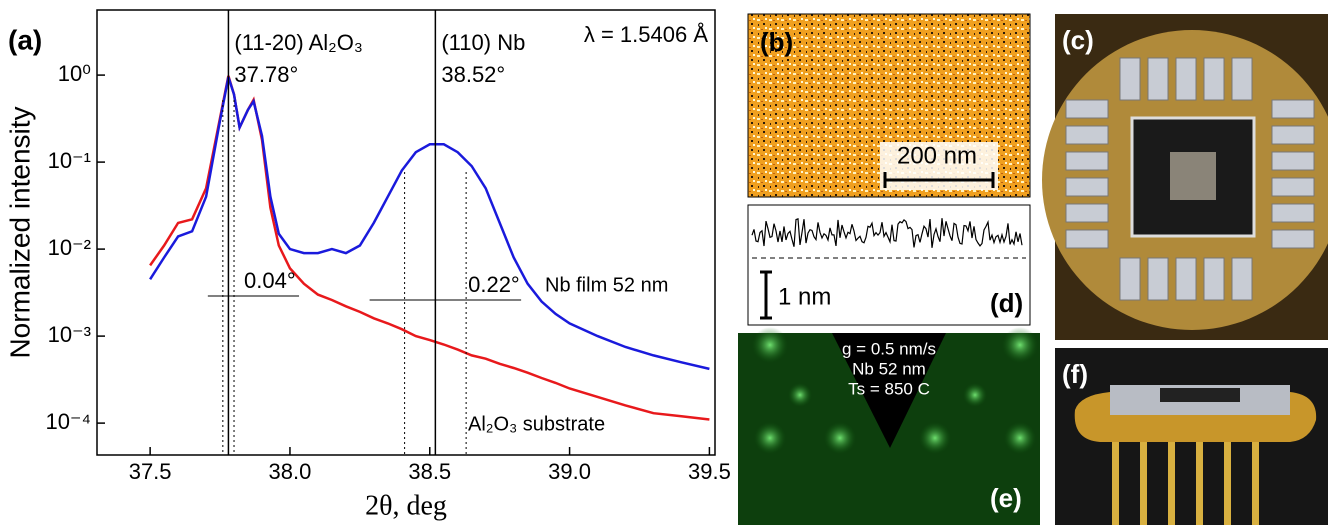  Describe the element at coordinates (69, 160) in the screenshot. I see `y-tick-label: 10⁻¹` at that location.